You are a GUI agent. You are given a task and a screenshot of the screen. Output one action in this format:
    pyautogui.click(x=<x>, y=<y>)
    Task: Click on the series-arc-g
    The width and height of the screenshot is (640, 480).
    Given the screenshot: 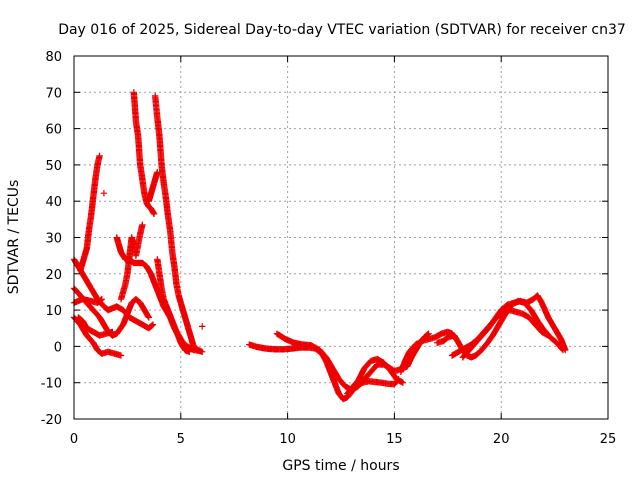 What is the action you would take?
    pyautogui.click(x=104, y=193)
    